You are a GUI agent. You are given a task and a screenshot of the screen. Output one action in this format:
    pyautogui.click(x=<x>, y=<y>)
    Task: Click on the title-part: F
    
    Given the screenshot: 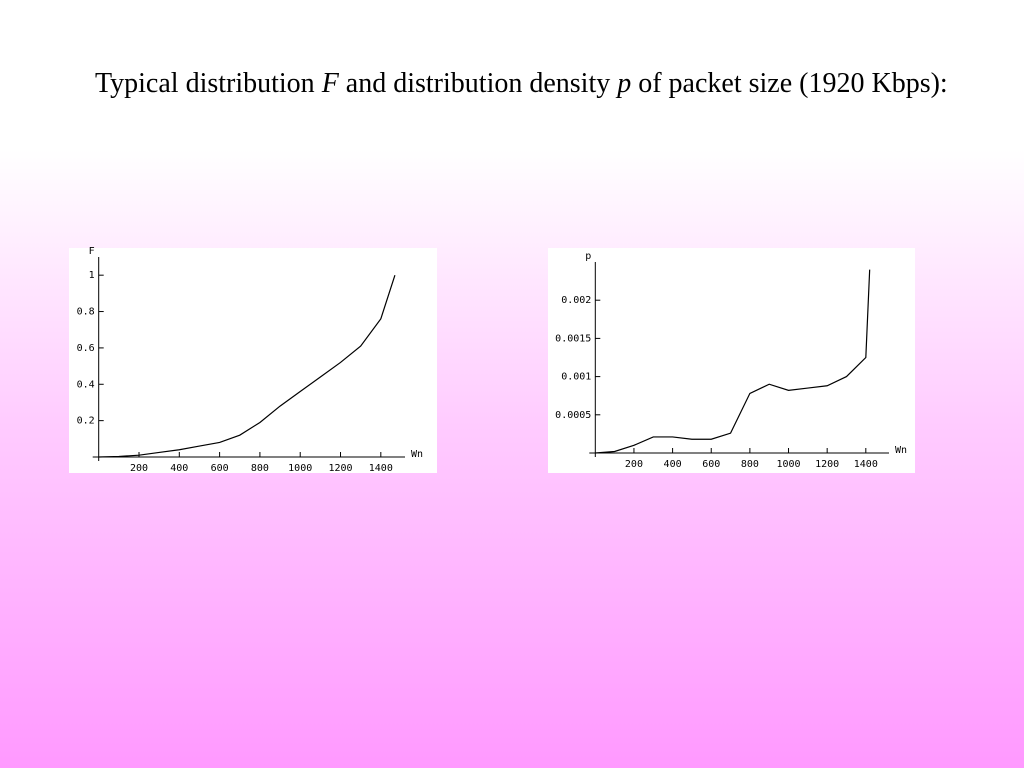 What is the action you would take?
    pyautogui.click(x=330, y=83)
    